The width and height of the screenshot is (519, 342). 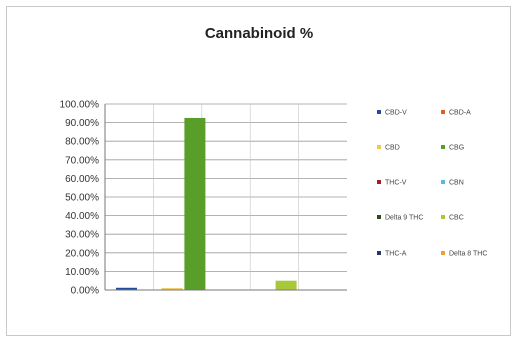 I want to click on y-tick-label: 20.00%, so click(x=82, y=253).